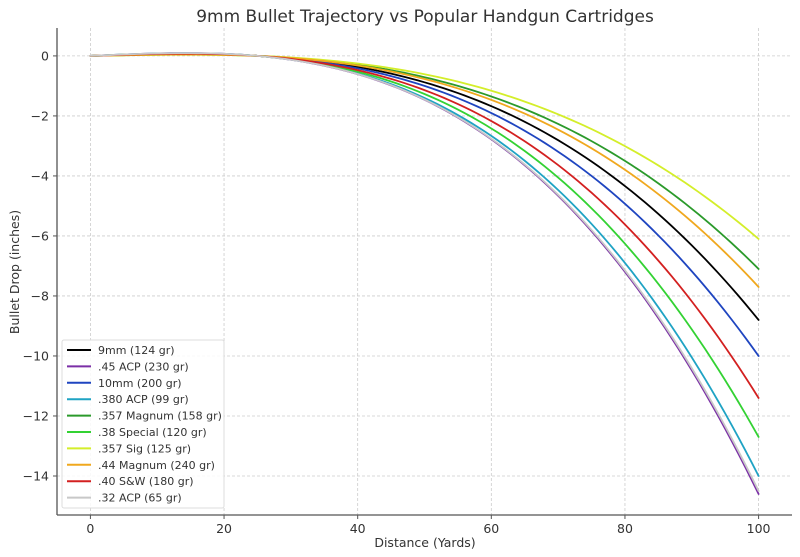  Describe the element at coordinates (40, 175) in the screenshot. I see `y-tick-label: −4` at that location.